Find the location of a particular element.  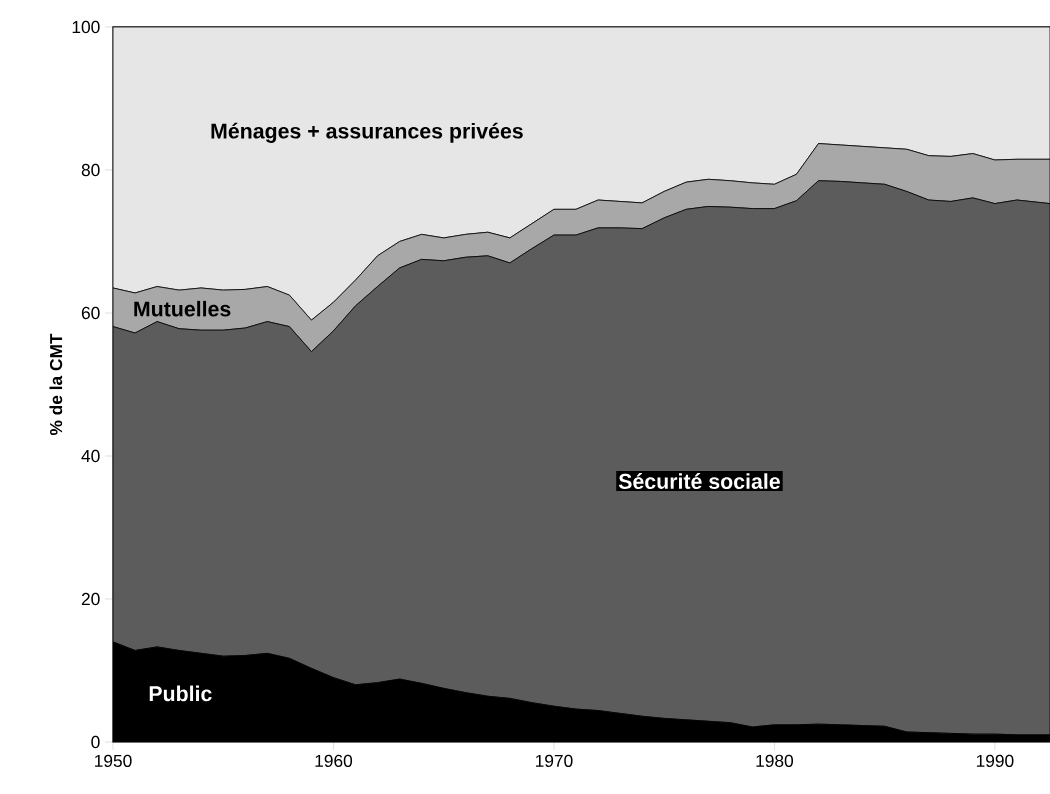

series-label: Public is located at coordinates (180, 693).